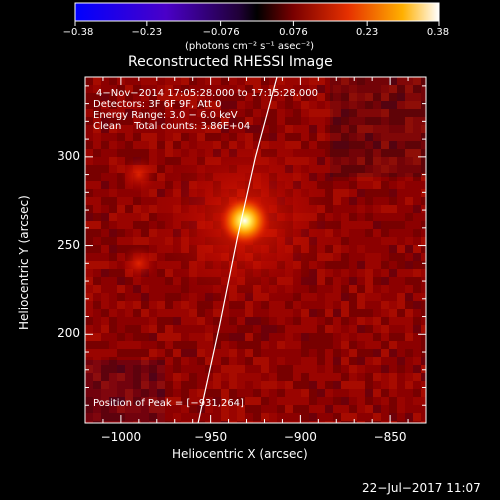 This screenshot has height=500, width=500. What do you see at coordinates (257, 12) in the screenshot?
I see `colorbar` at bounding box center [257, 12].